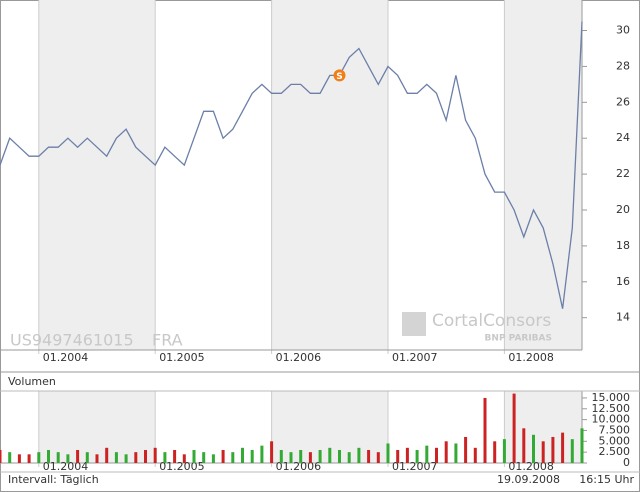  Describe the element at coordinates (414, 324) in the screenshot. I see `watermark-logo` at that location.